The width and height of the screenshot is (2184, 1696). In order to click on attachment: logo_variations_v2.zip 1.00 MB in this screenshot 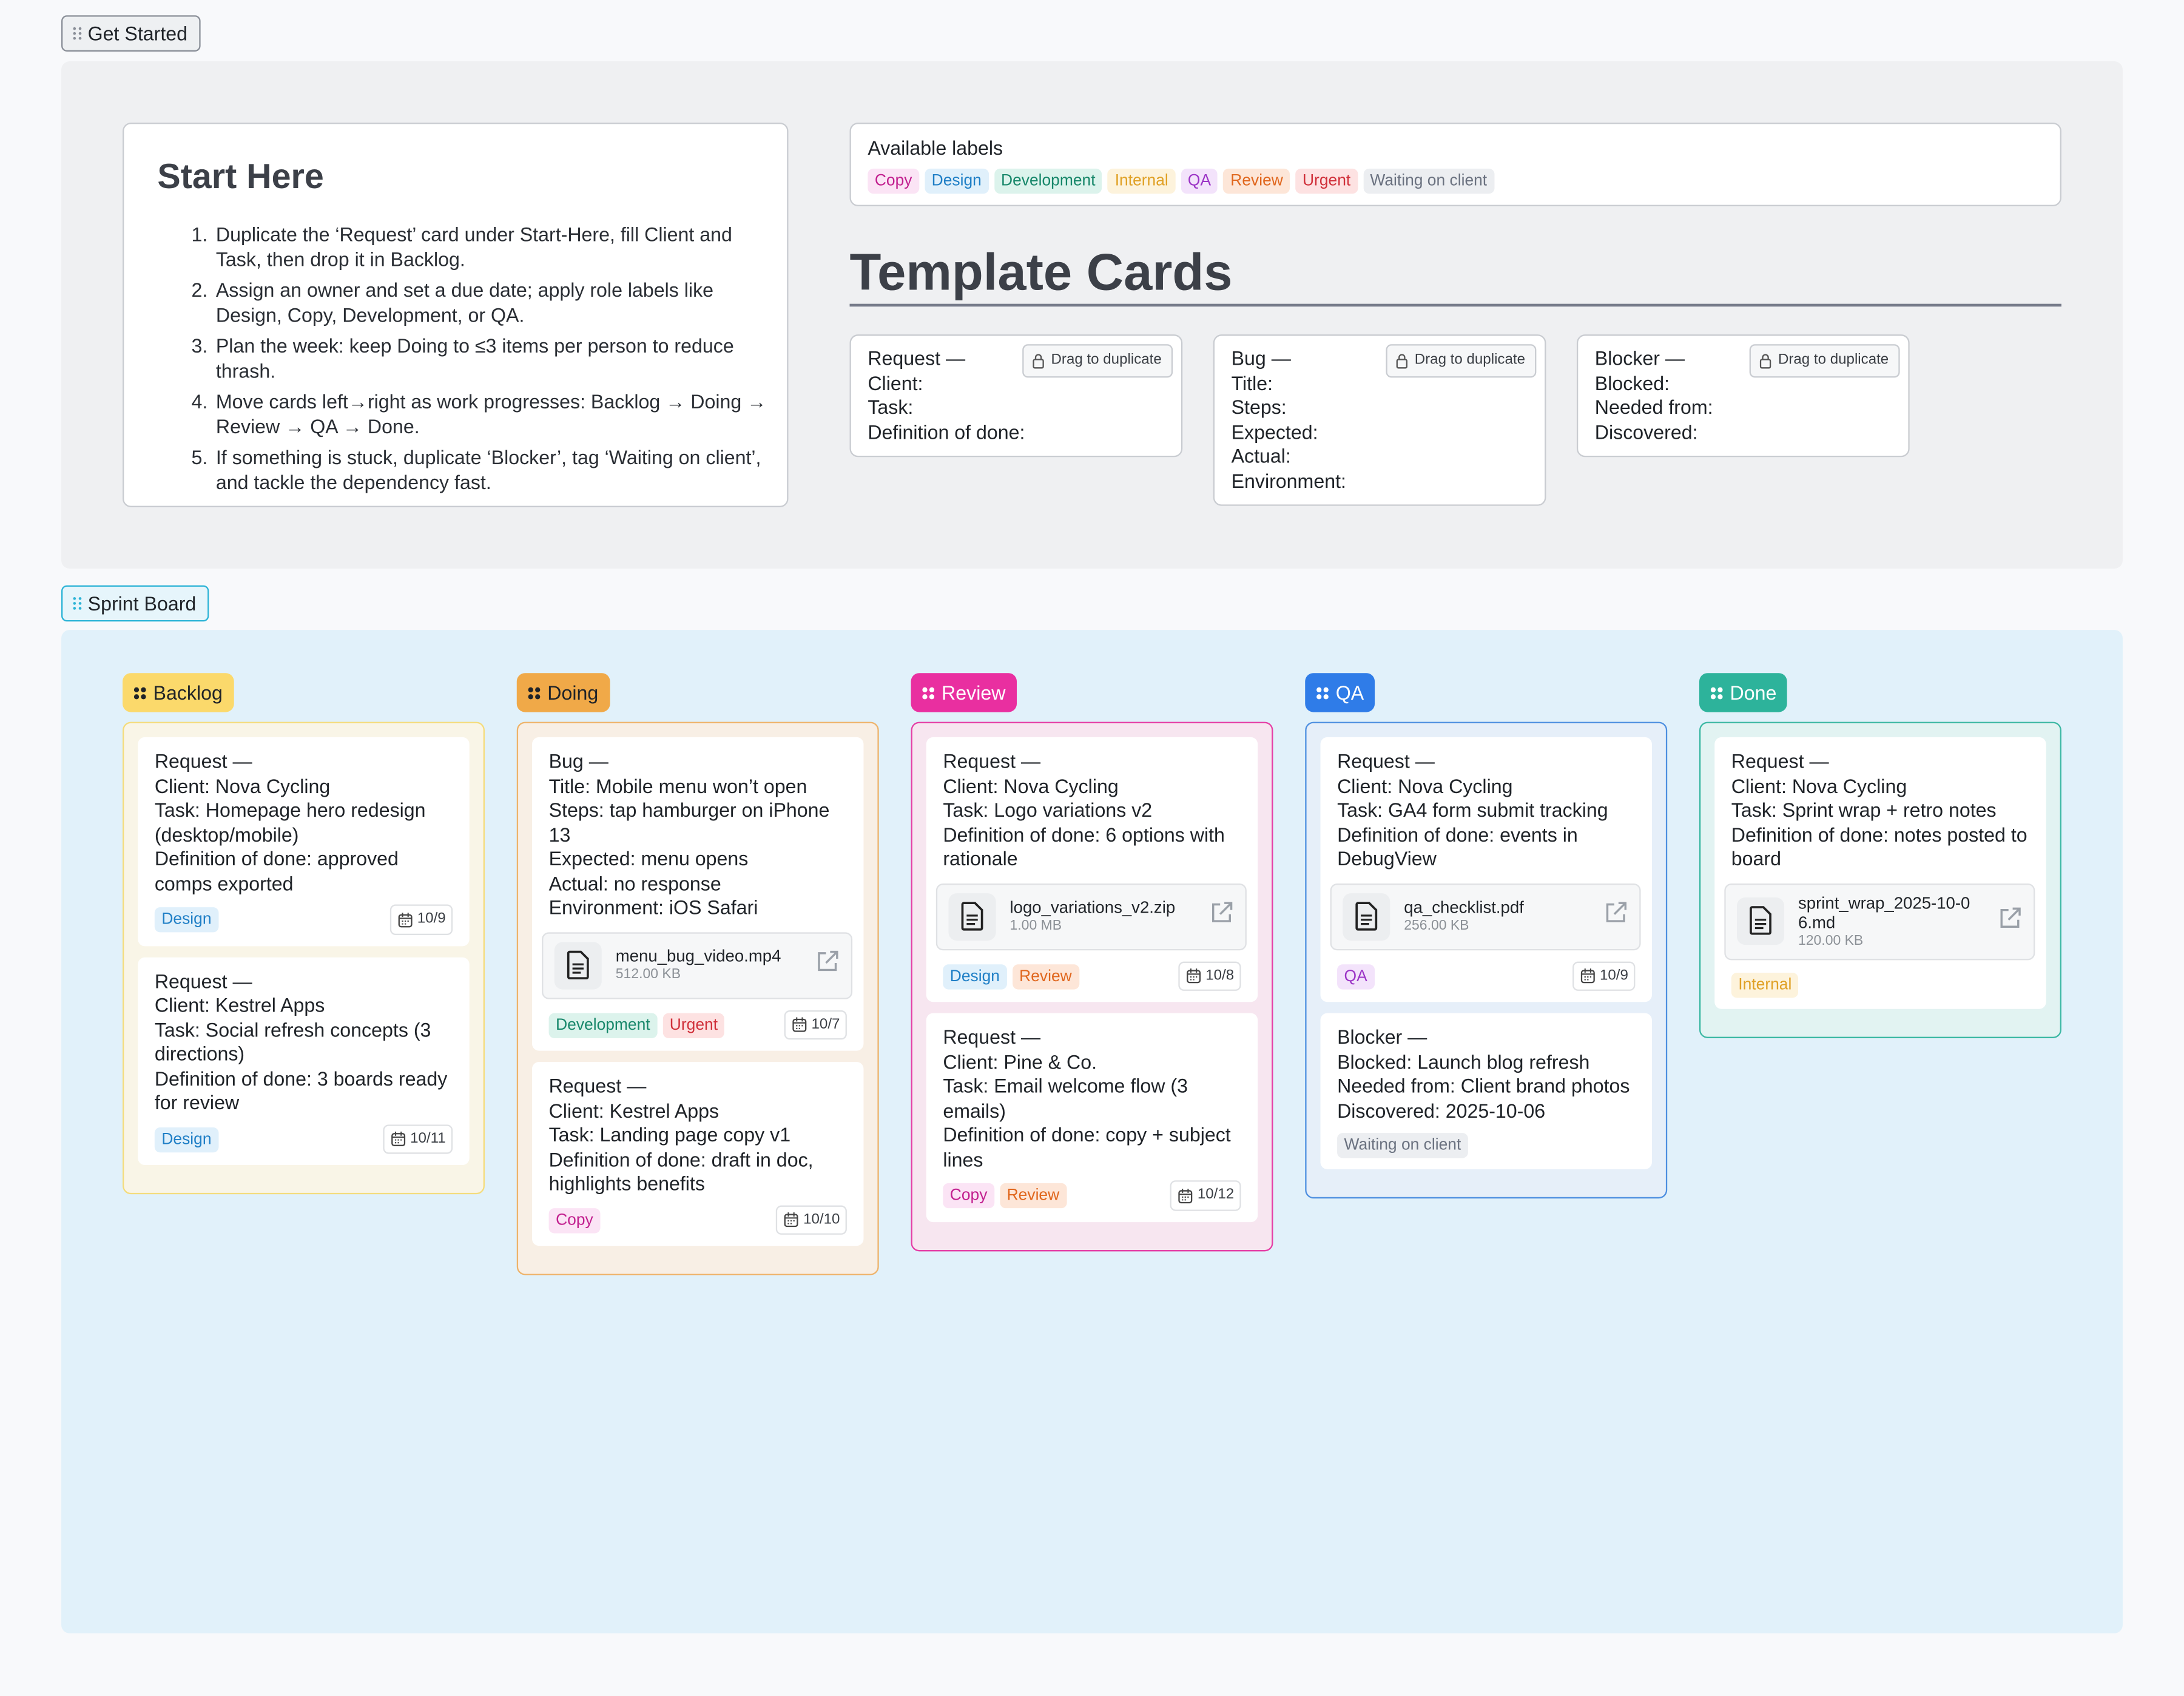, I will do `click(1091, 916)`.